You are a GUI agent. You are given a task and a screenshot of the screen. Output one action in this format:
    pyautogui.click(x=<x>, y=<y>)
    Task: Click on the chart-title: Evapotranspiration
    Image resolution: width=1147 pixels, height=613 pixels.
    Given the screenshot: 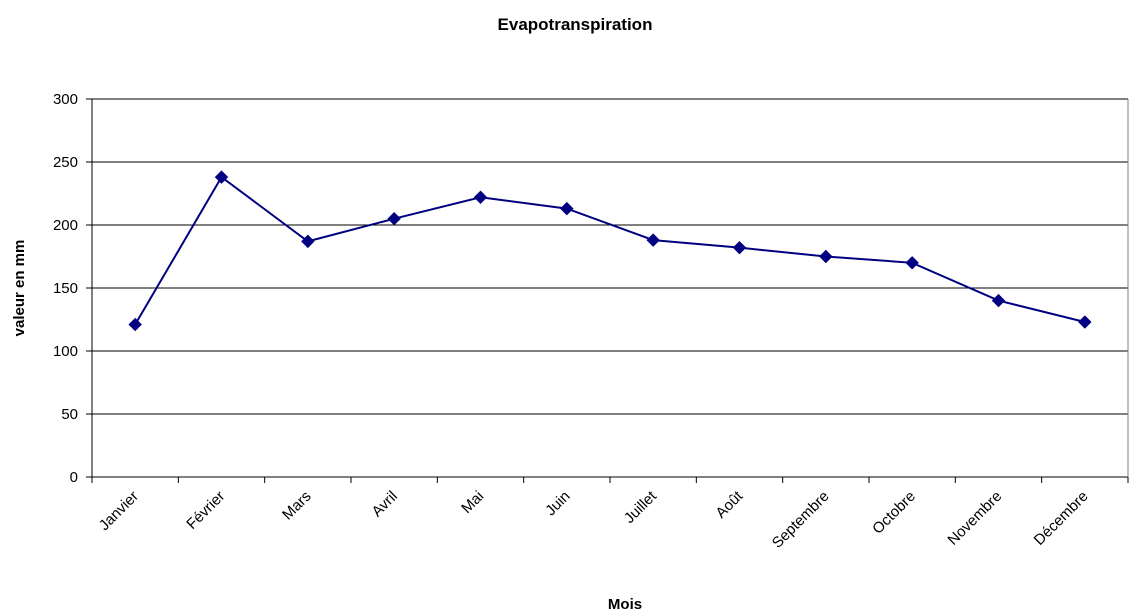 What is the action you would take?
    pyautogui.click(x=575, y=24)
    